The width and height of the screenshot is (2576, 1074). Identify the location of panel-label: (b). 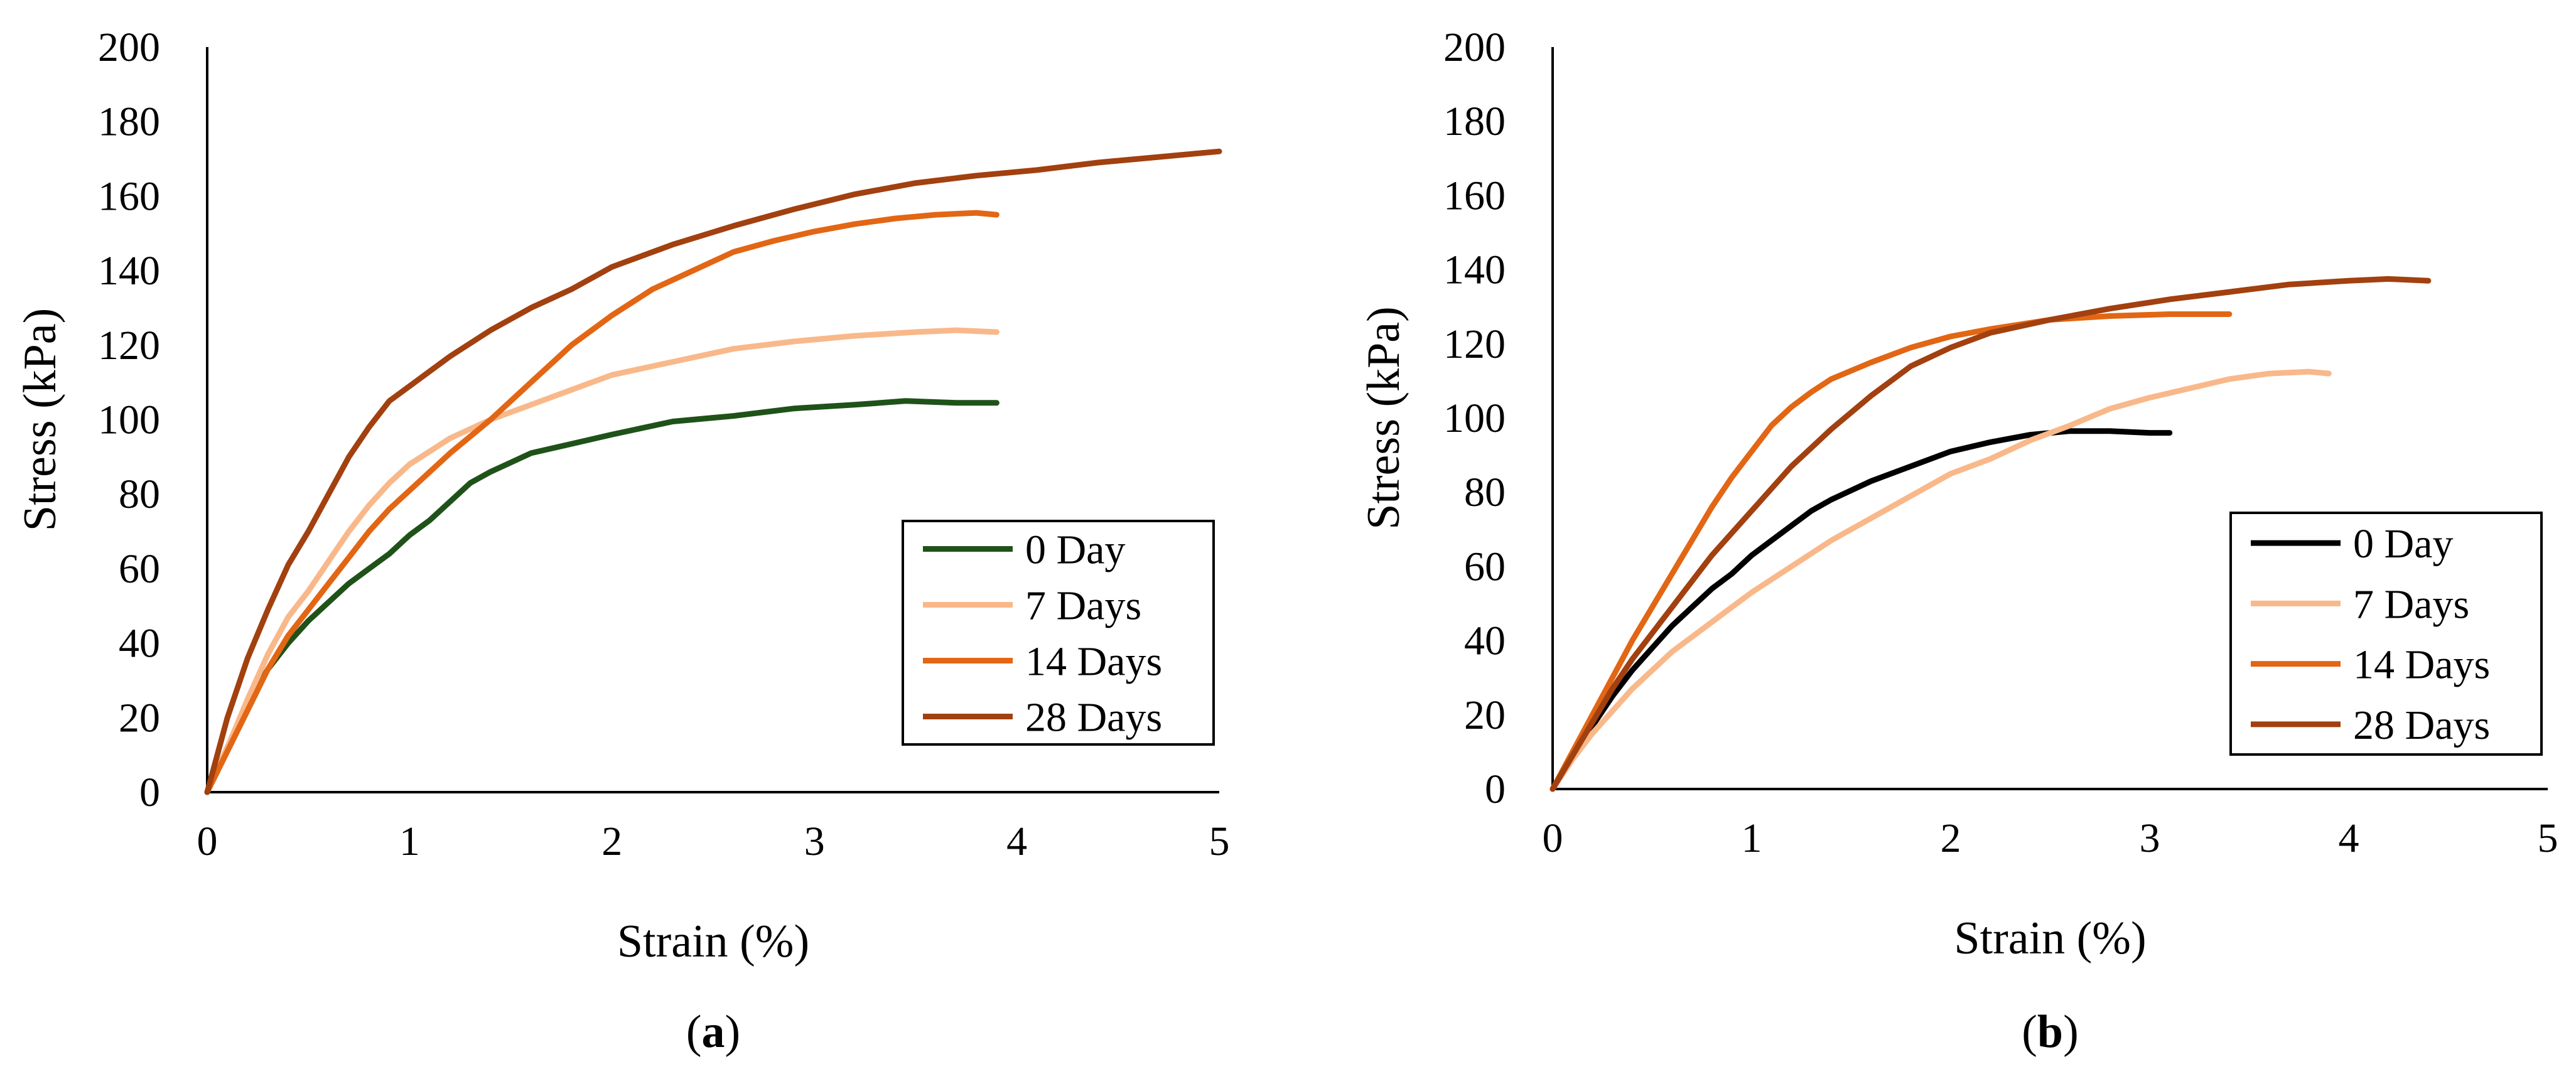
(2050, 1032).